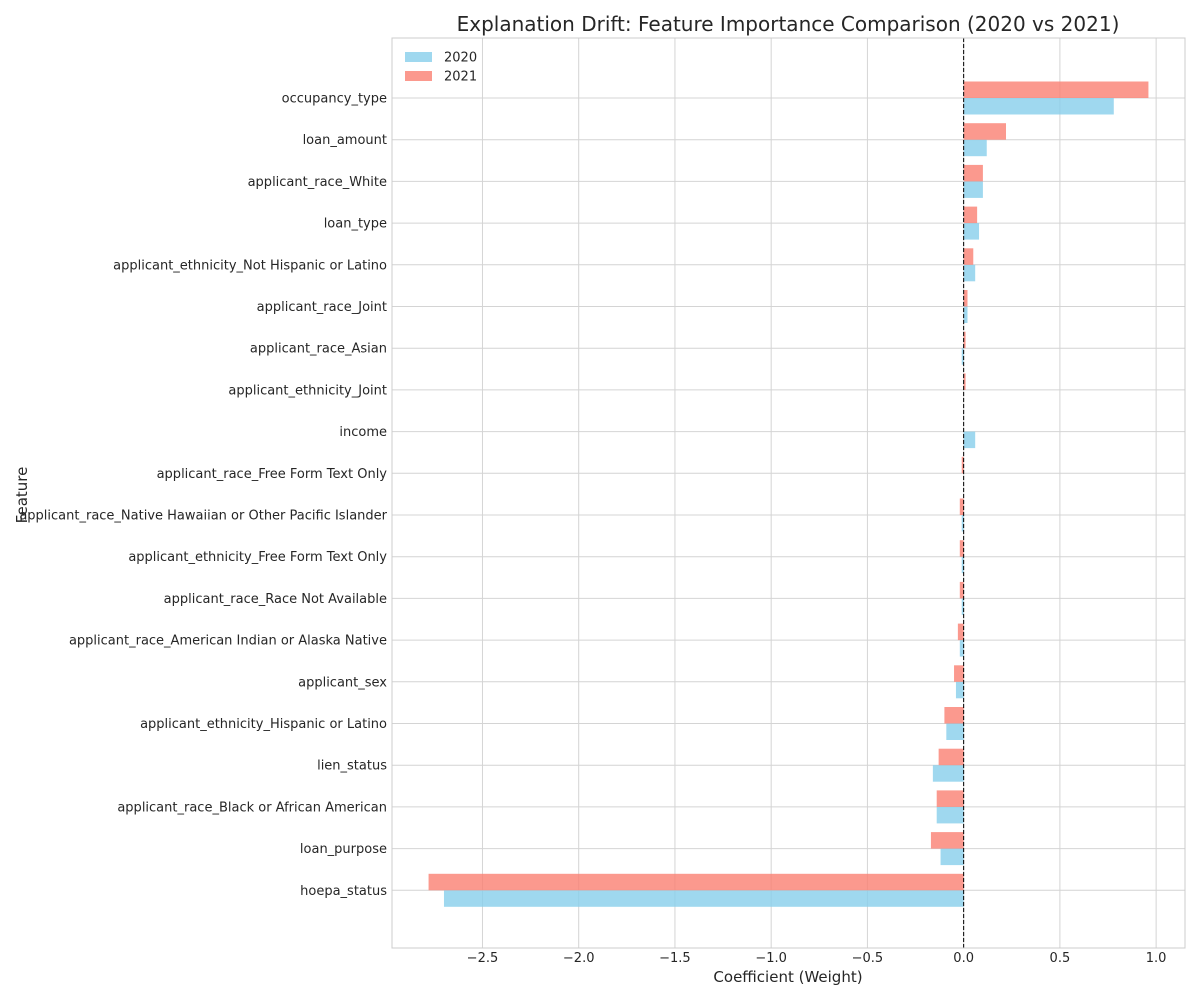 The height and width of the screenshot is (1000, 1200). I want to click on y-tick-label: occupancy_type, so click(334, 99).